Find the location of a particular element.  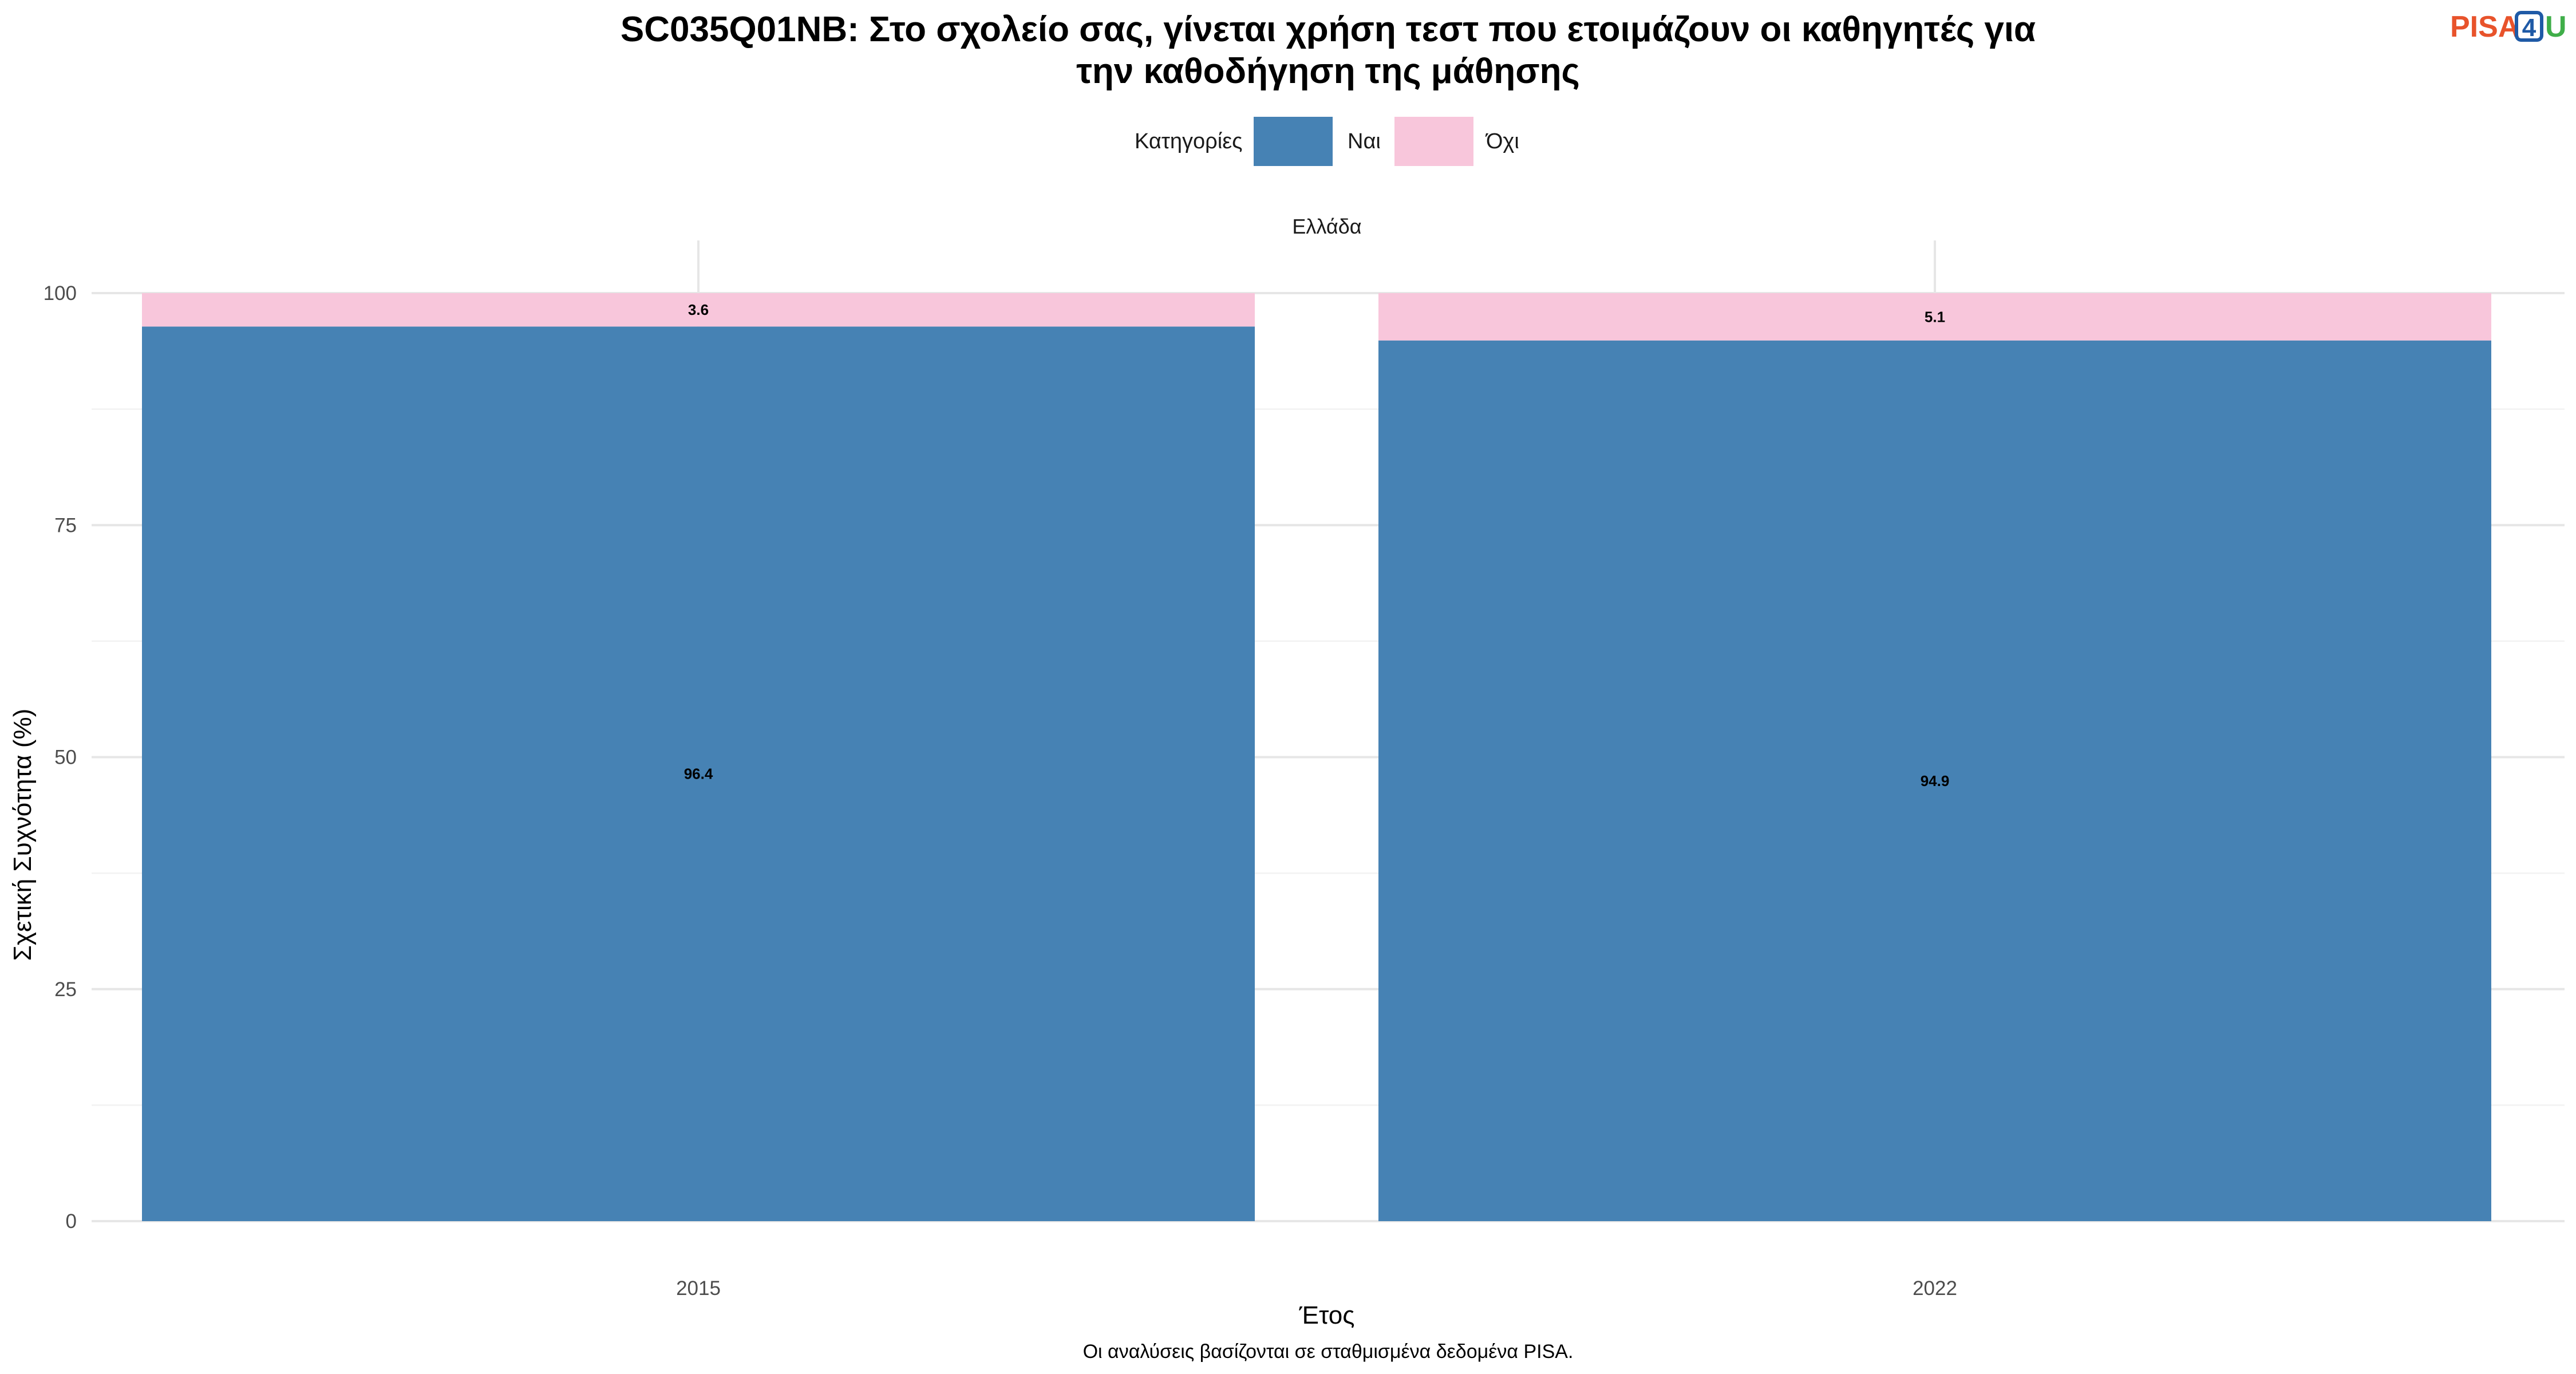

logo-text-u: U is located at coordinates (2556, 27).